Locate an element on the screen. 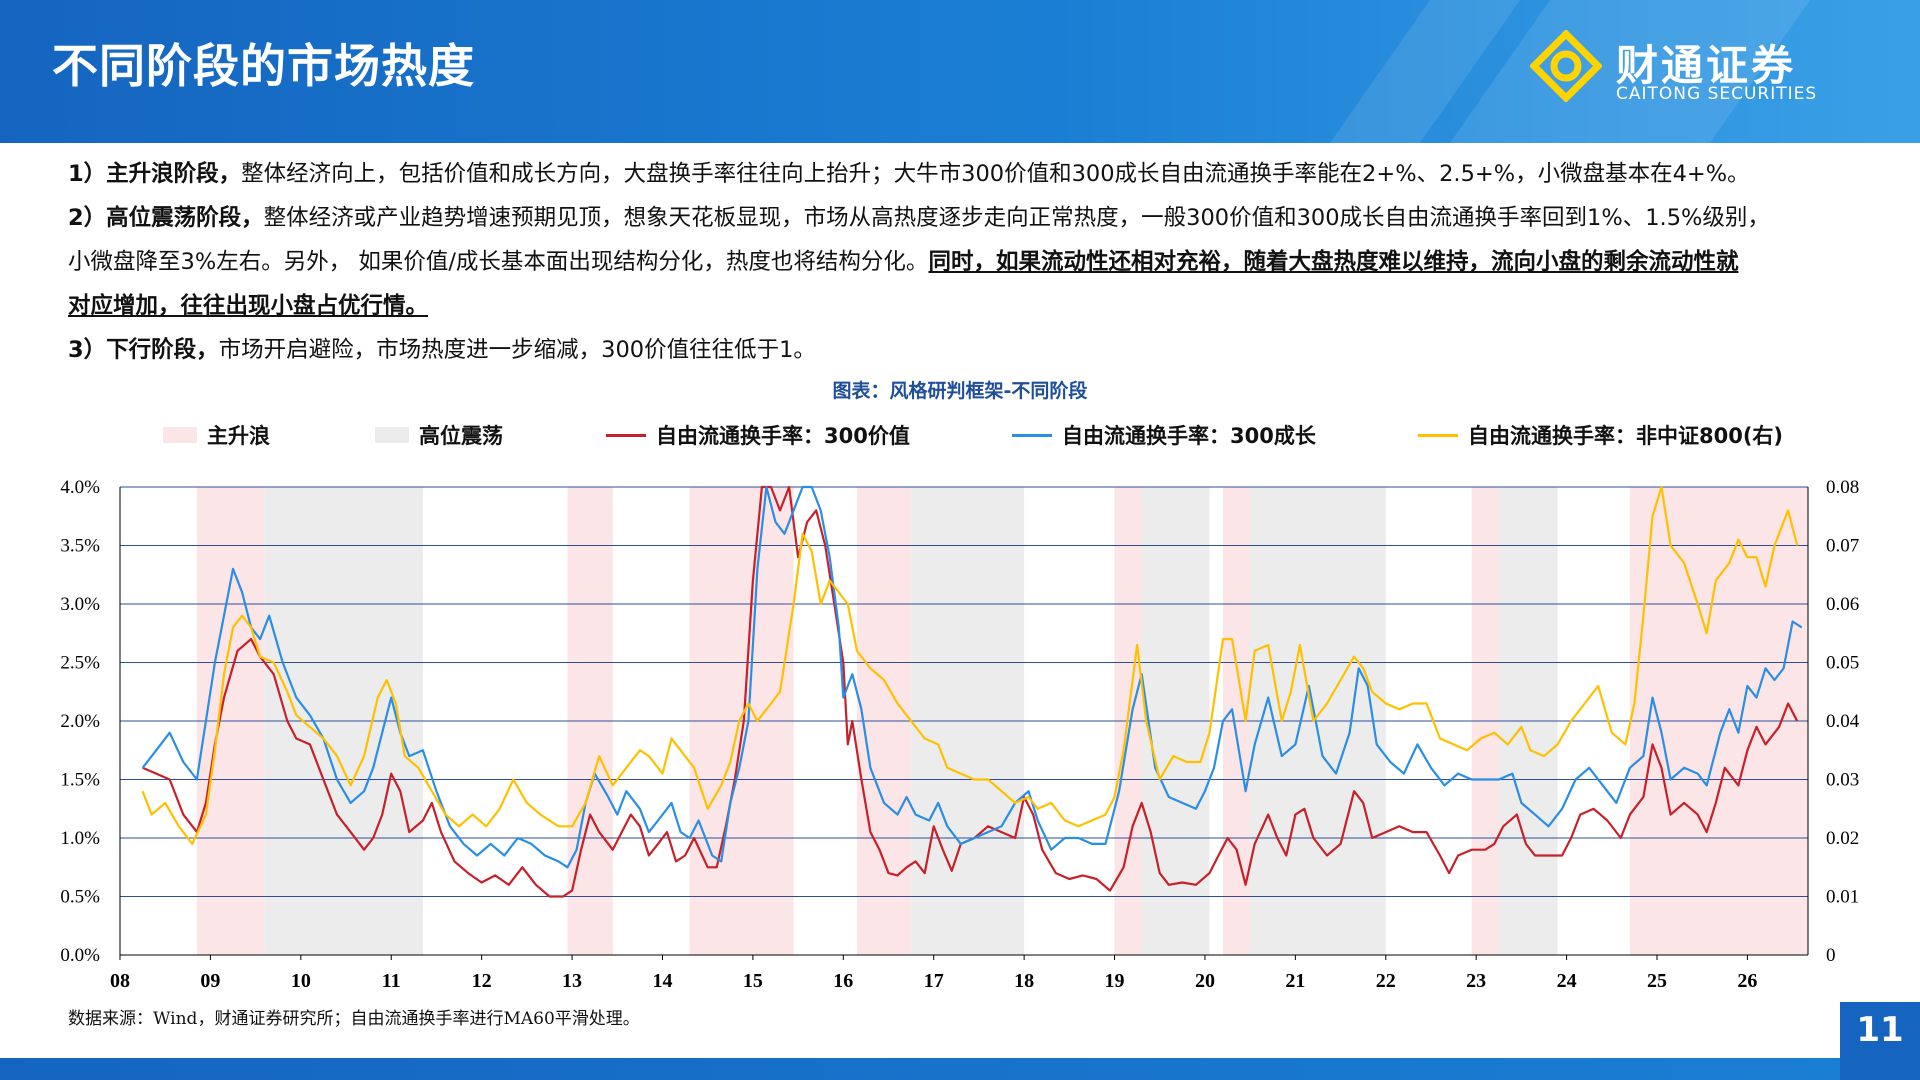 The width and height of the screenshot is (1920, 1080). x-tick-label: 15 is located at coordinates (753, 981).